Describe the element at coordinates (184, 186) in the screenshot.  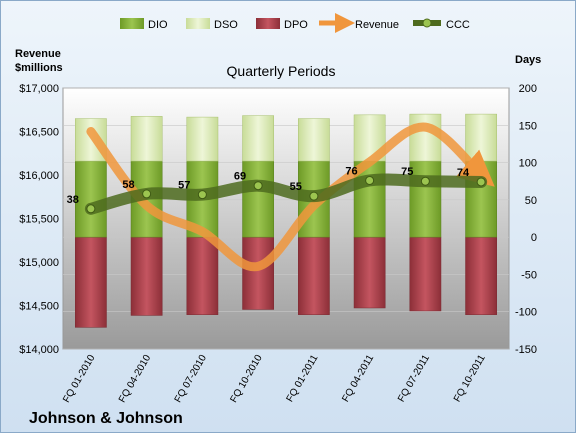
I see `ccc-data-label: 57` at that location.